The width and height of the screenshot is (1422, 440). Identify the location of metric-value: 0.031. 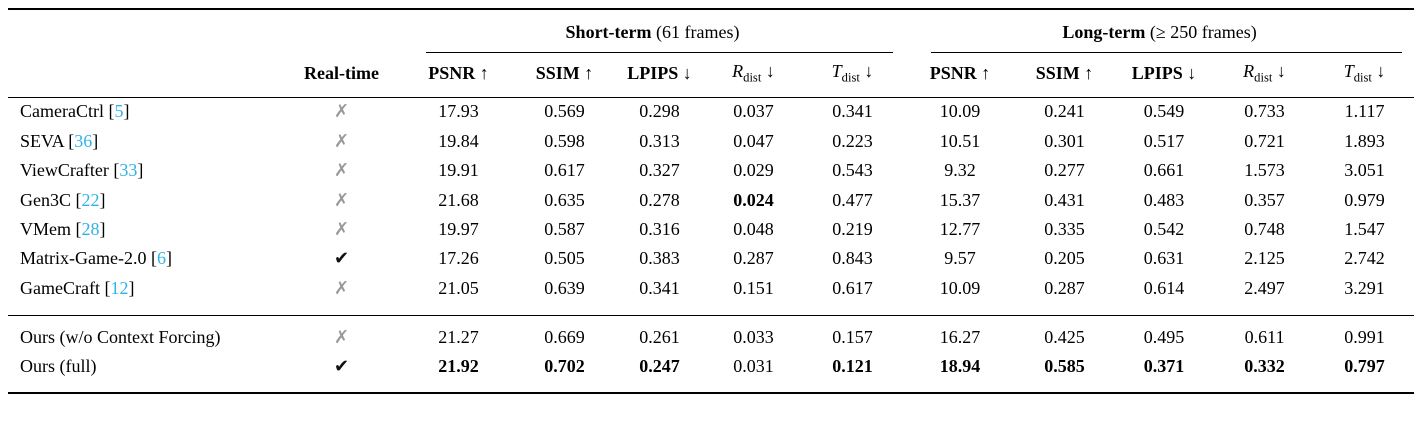
(753, 373).